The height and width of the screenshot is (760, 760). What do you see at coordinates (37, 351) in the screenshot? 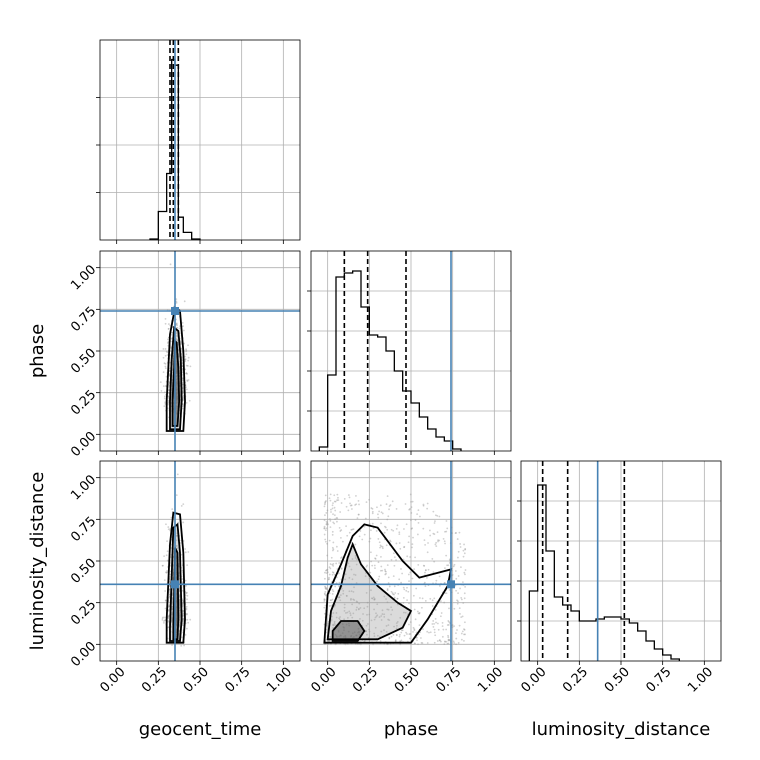
I see `ylabel-phase: phase` at bounding box center [37, 351].